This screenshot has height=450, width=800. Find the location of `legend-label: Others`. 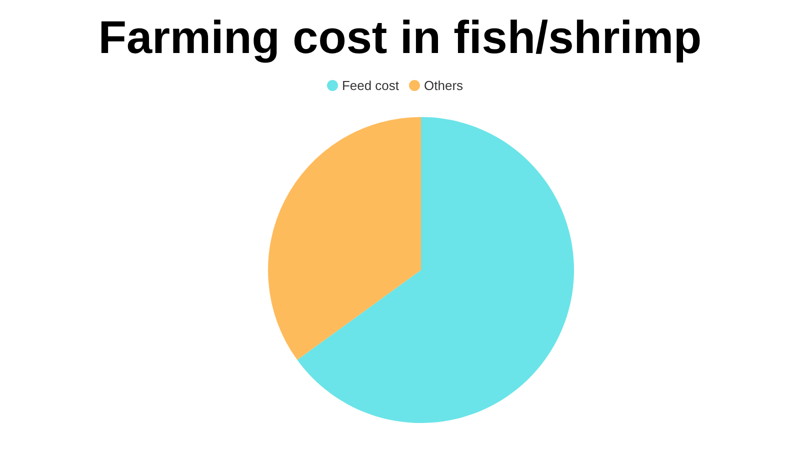

legend-label: Others is located at coordinates (444, 85).